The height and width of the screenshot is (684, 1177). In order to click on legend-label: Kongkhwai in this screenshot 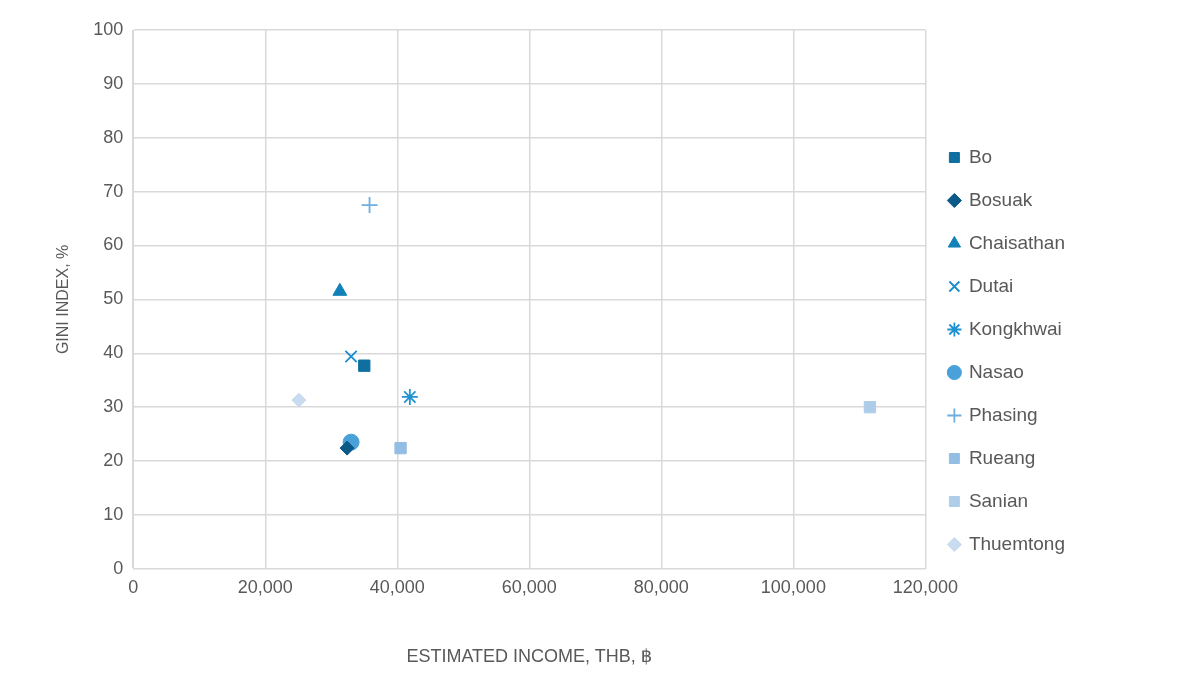, I will do `click(1015, 328)`.